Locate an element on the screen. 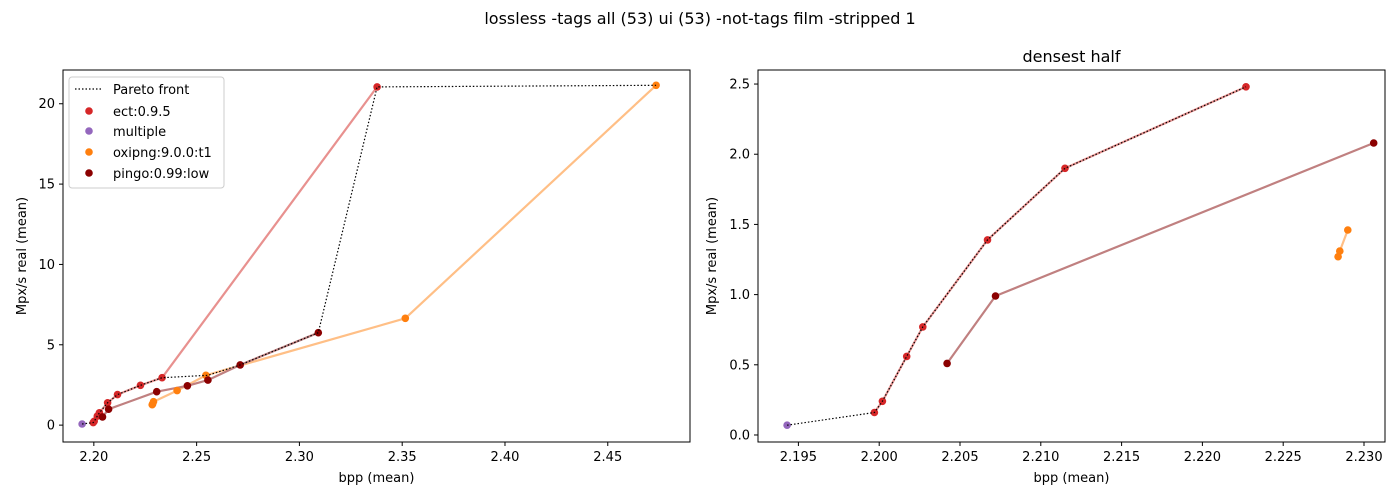  plot-left-y-tick-label-0: 0 is located at coordinates (51, 426).